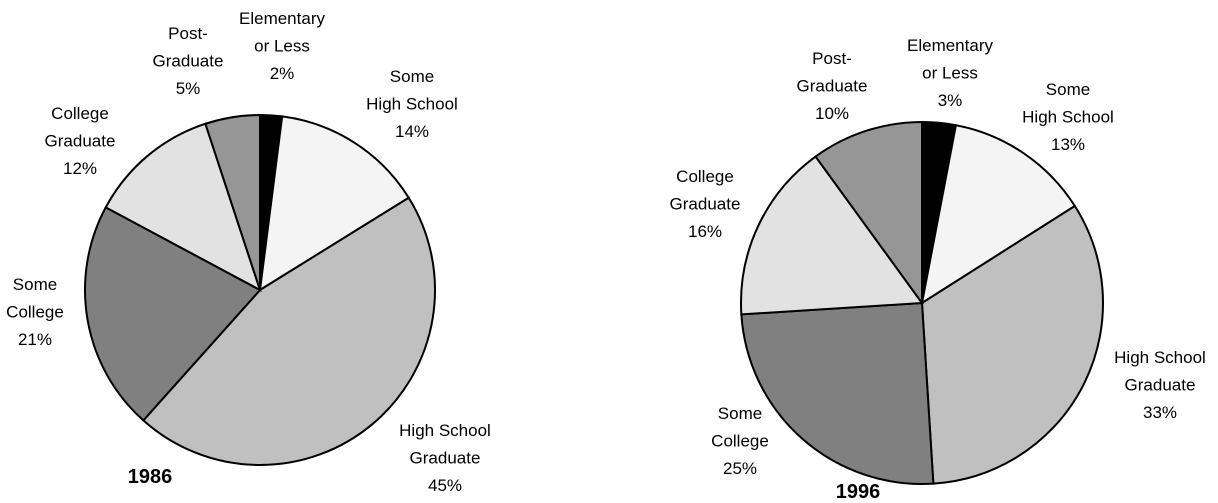  Describe the element at coordinates (35, 339) in the screenshot. I see `value-label: 21%` at that location.